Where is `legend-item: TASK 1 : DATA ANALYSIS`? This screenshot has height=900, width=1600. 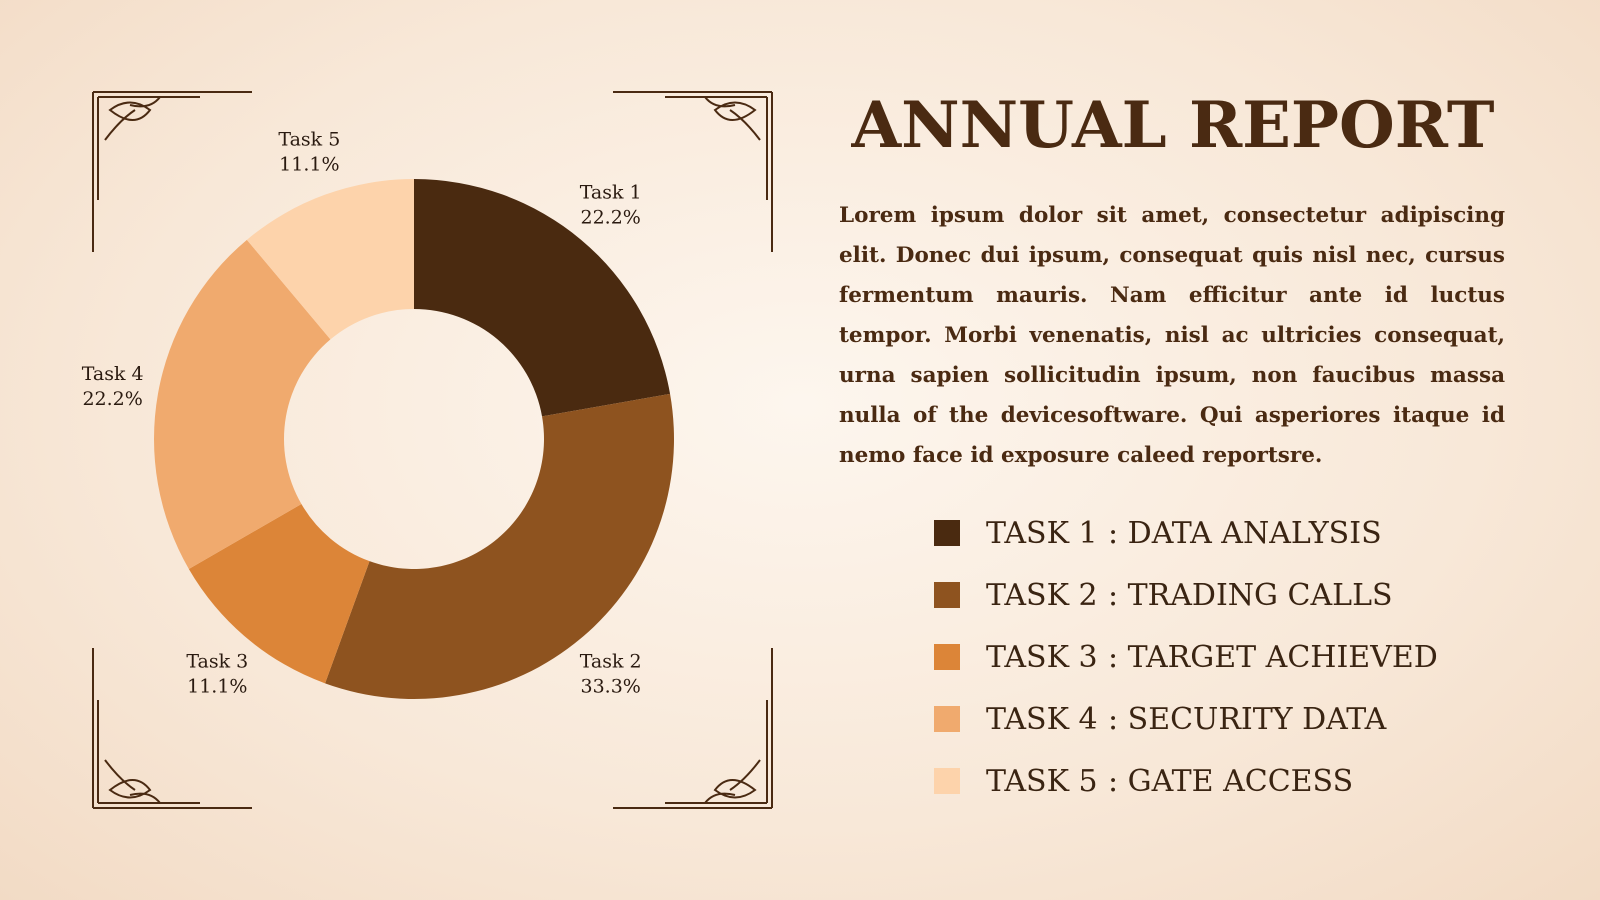 legend-item: TASK 1 : DATA ANALYSIS is located at coordinates (1158, 533).